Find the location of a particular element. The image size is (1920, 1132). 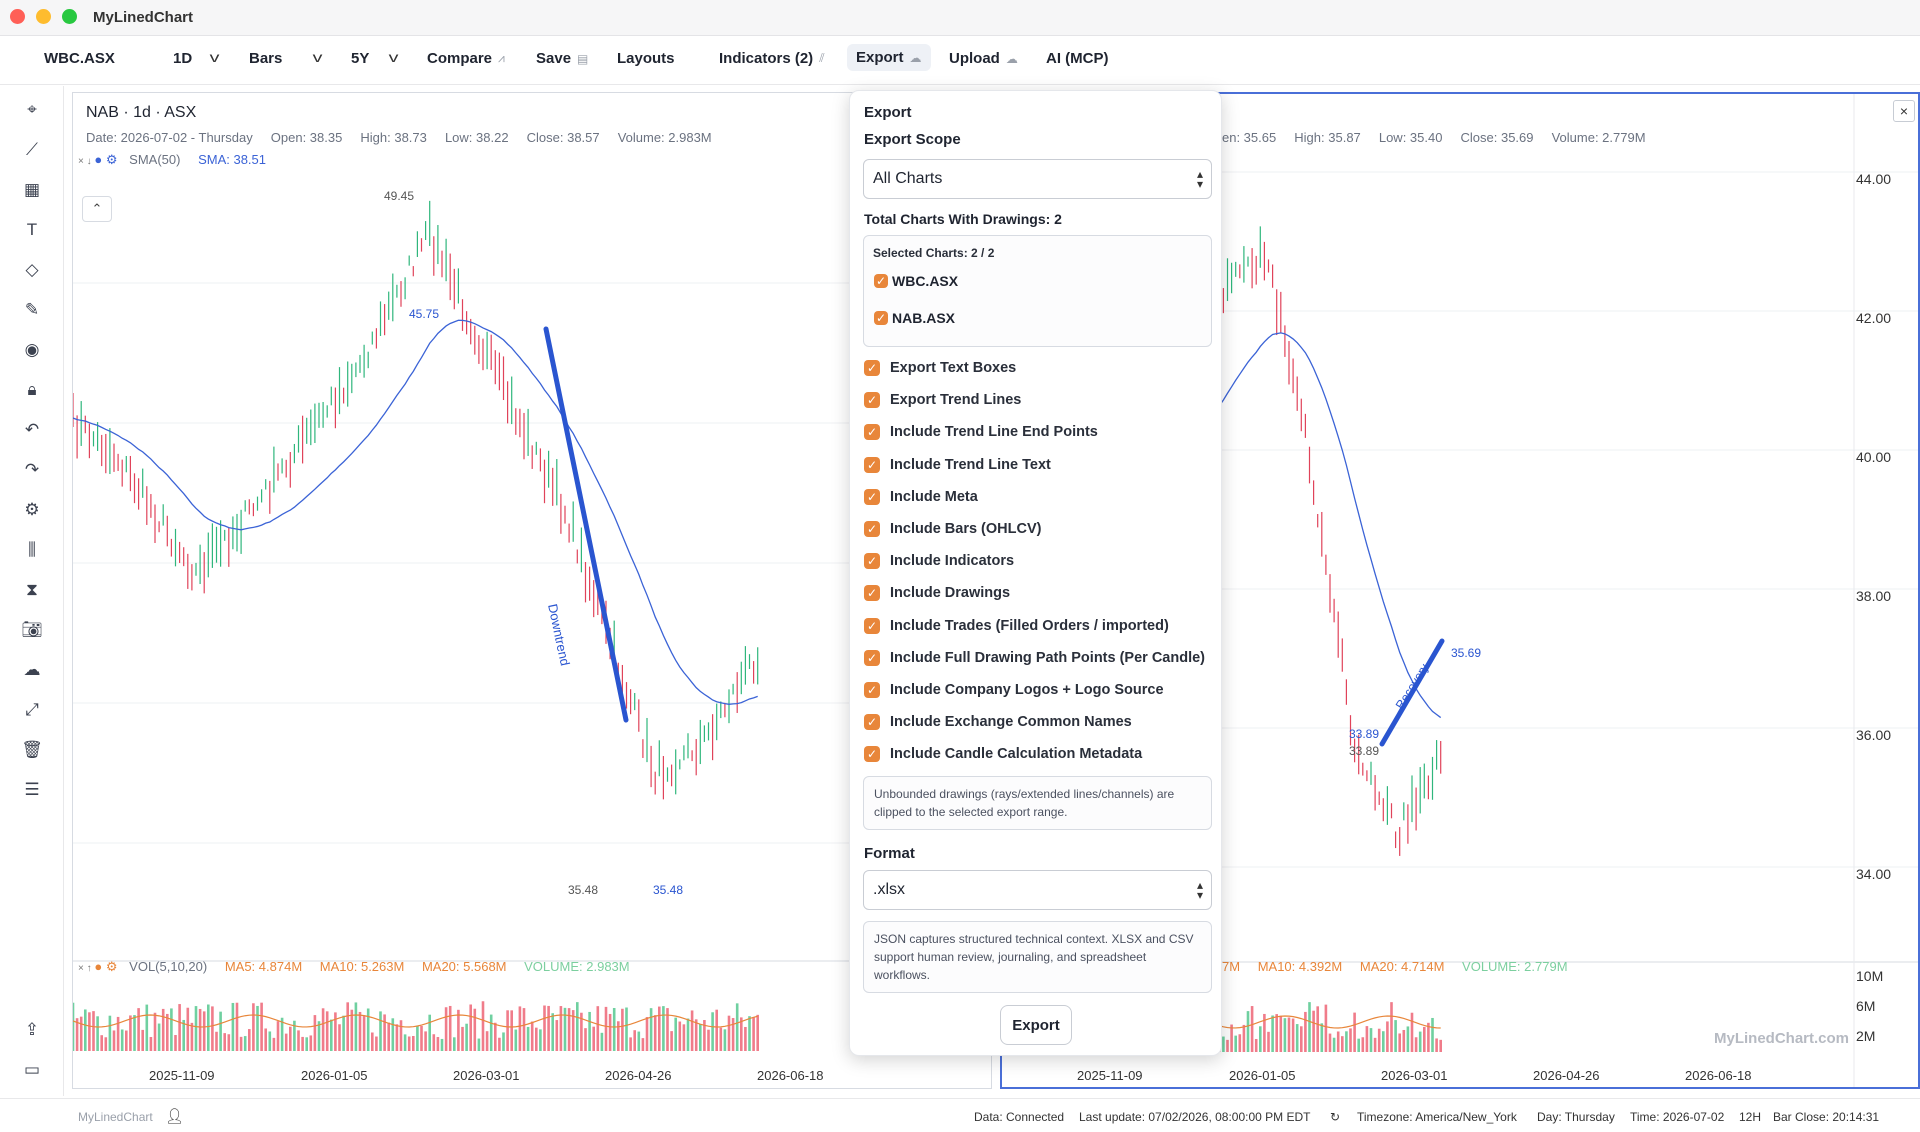

camera-icon: 📷︎ is located at coordinates (32, 629).